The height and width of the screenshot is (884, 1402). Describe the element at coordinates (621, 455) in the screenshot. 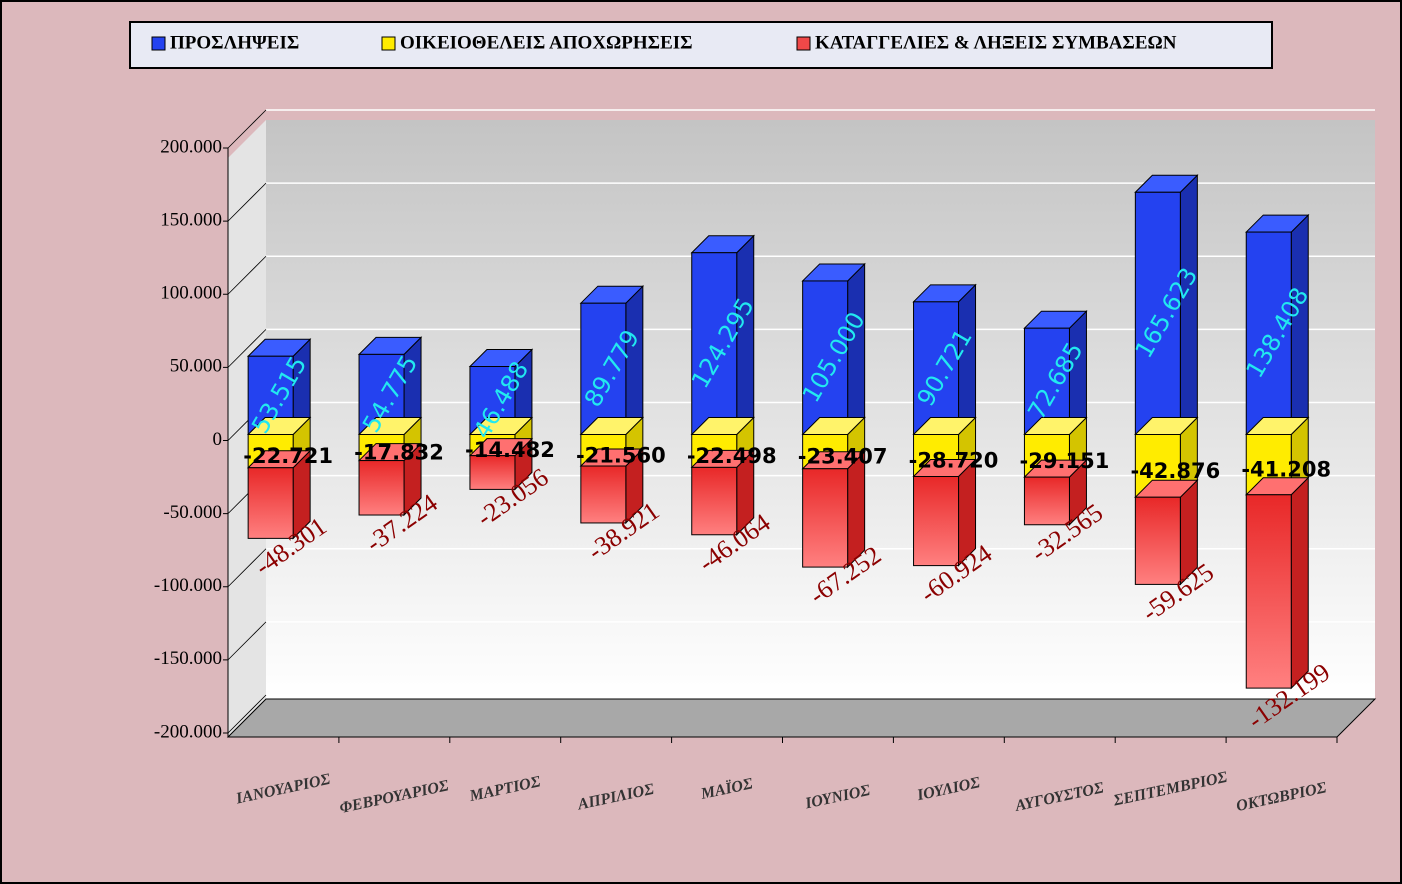

I see `value-label-resign: -21.560` at that location.